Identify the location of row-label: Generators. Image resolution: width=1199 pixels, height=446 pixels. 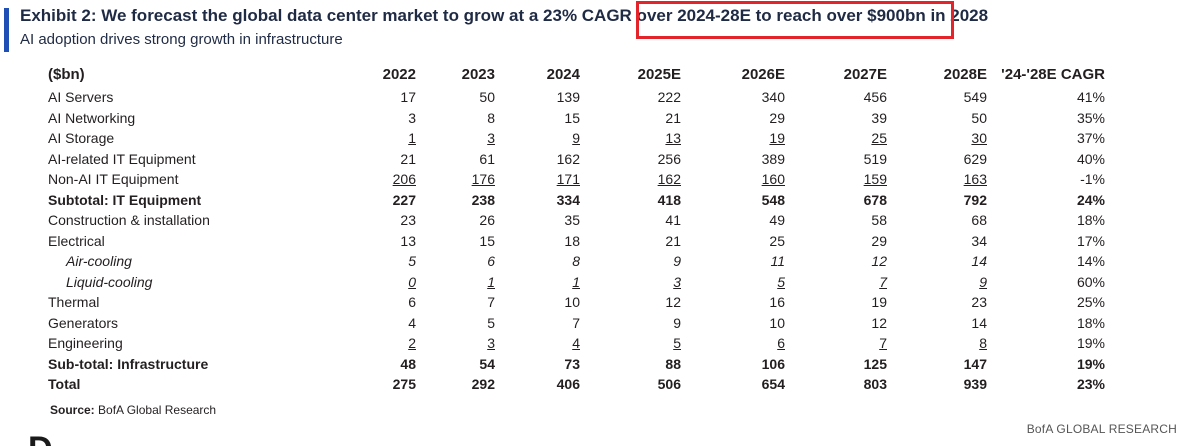
(83, 322).